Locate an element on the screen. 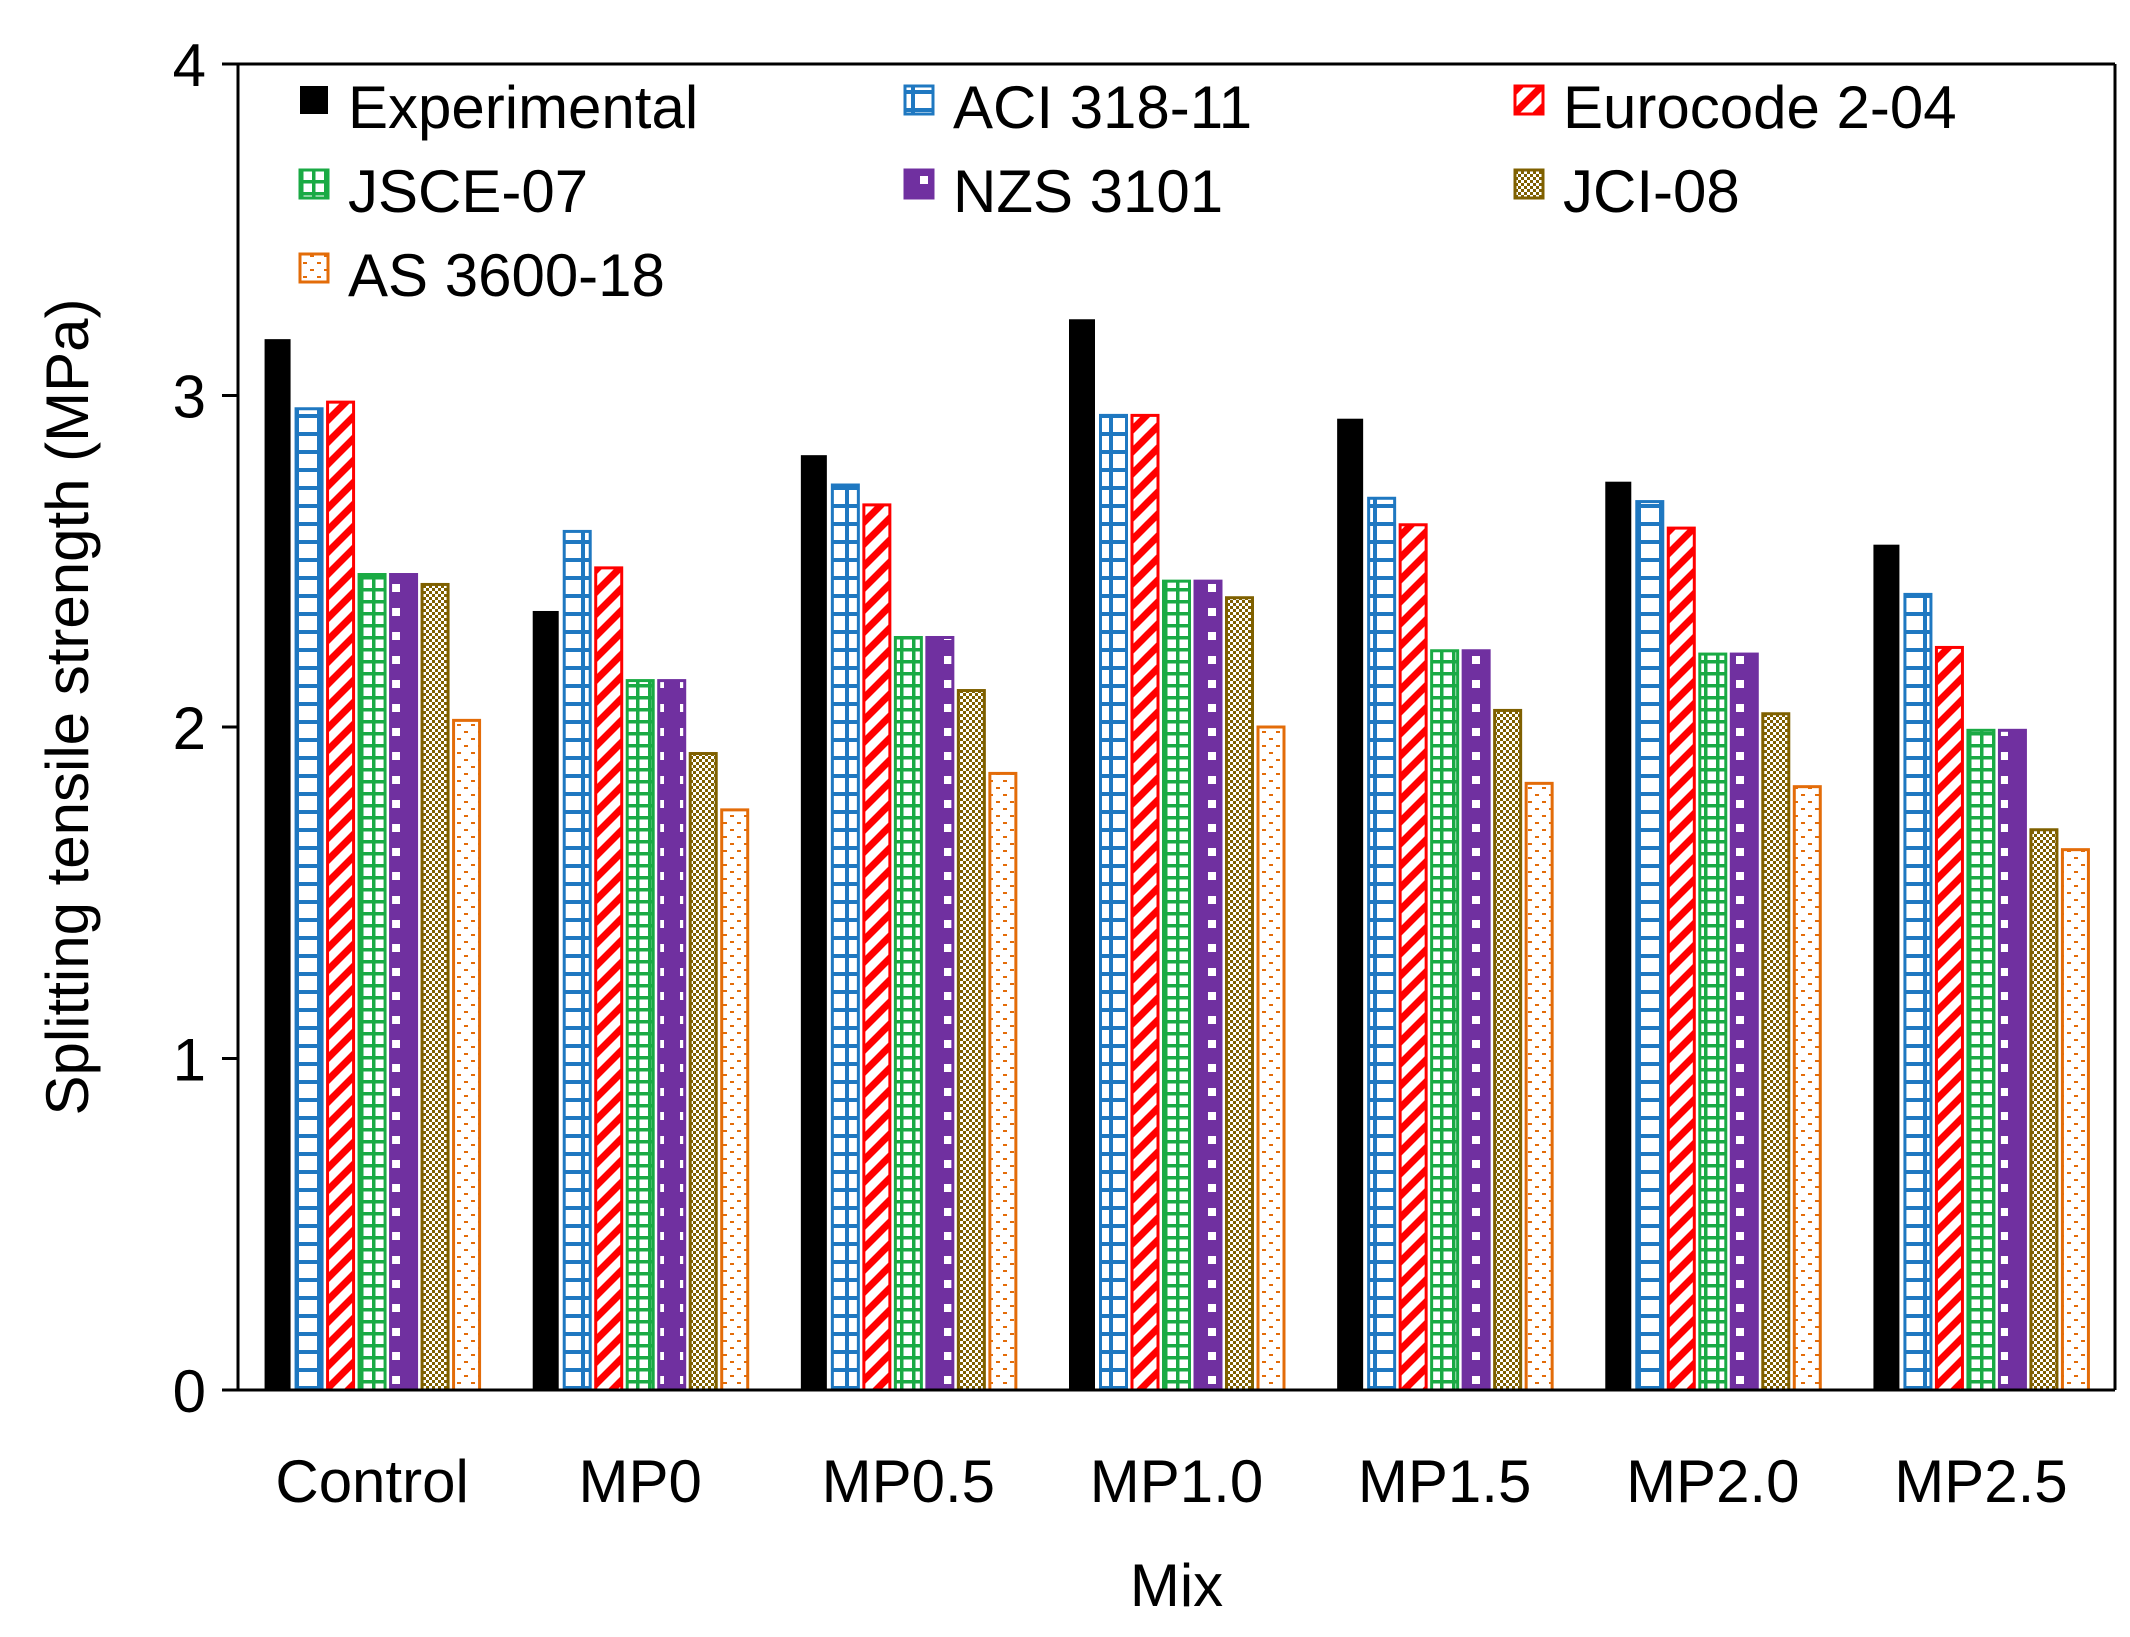  legend-item-nzs-3101: NZS 3101 is located at coordinates (1063, 191).